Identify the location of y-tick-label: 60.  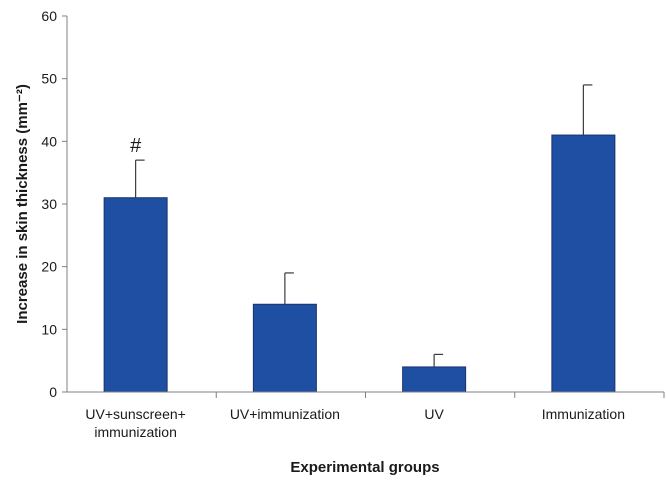
(49, 16).